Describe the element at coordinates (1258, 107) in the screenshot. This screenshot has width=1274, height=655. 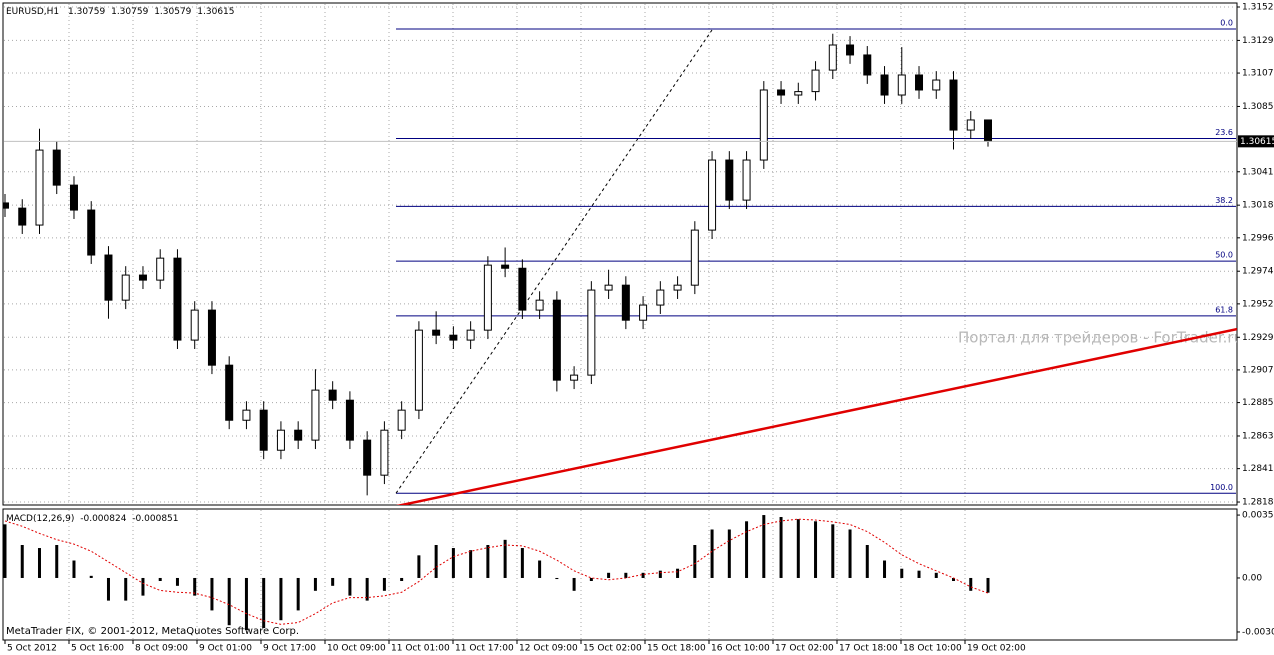
I see `y-tick-label: 1.30850` at that location.